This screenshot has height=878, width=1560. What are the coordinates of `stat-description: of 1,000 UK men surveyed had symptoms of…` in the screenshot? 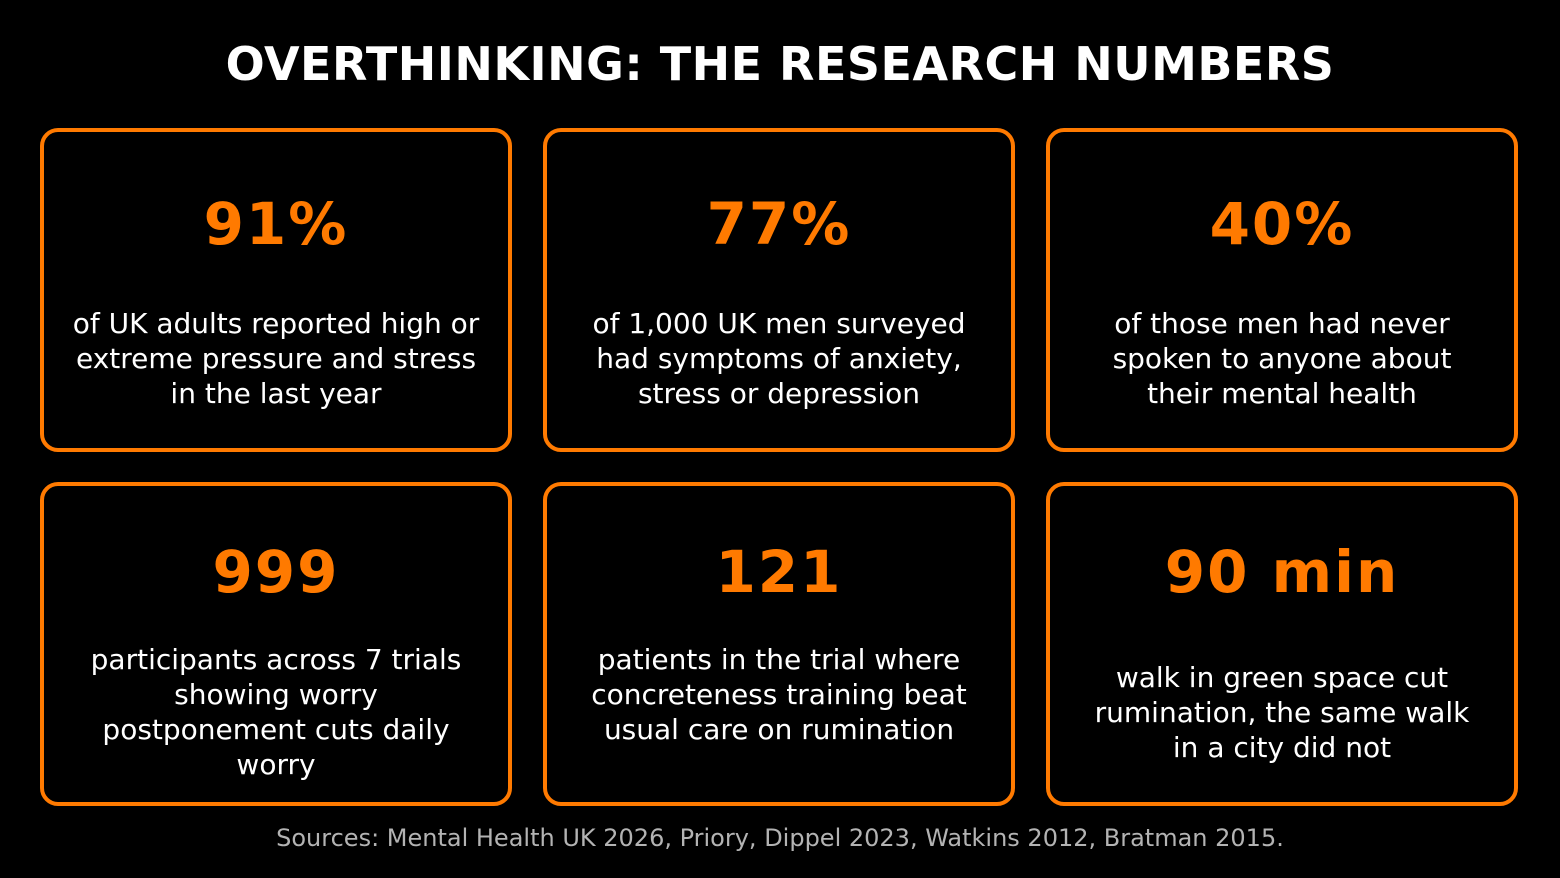 It's located at (779, 358).